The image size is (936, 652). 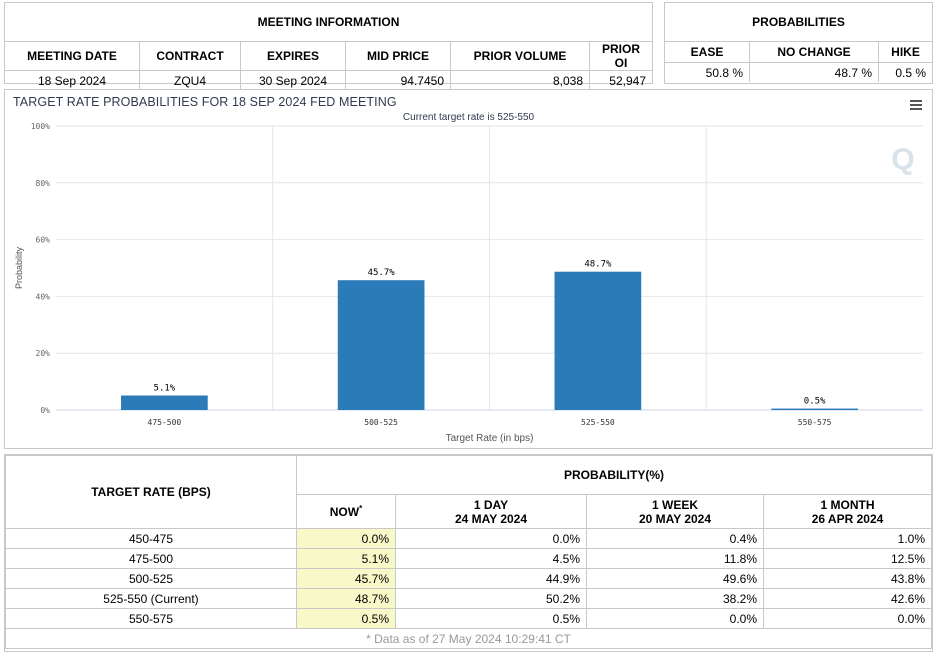 What do you see at coordinates (382, 273) in the screenshot?
I see `bar-data-label: 45.7%` at bounding box center [382, 273].